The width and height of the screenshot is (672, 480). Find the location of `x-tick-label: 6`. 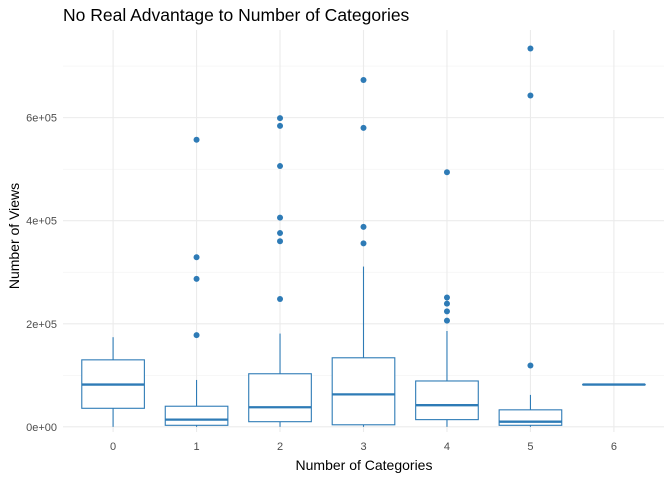

x-tick-label: 6 is located at coordinates (614, 447).